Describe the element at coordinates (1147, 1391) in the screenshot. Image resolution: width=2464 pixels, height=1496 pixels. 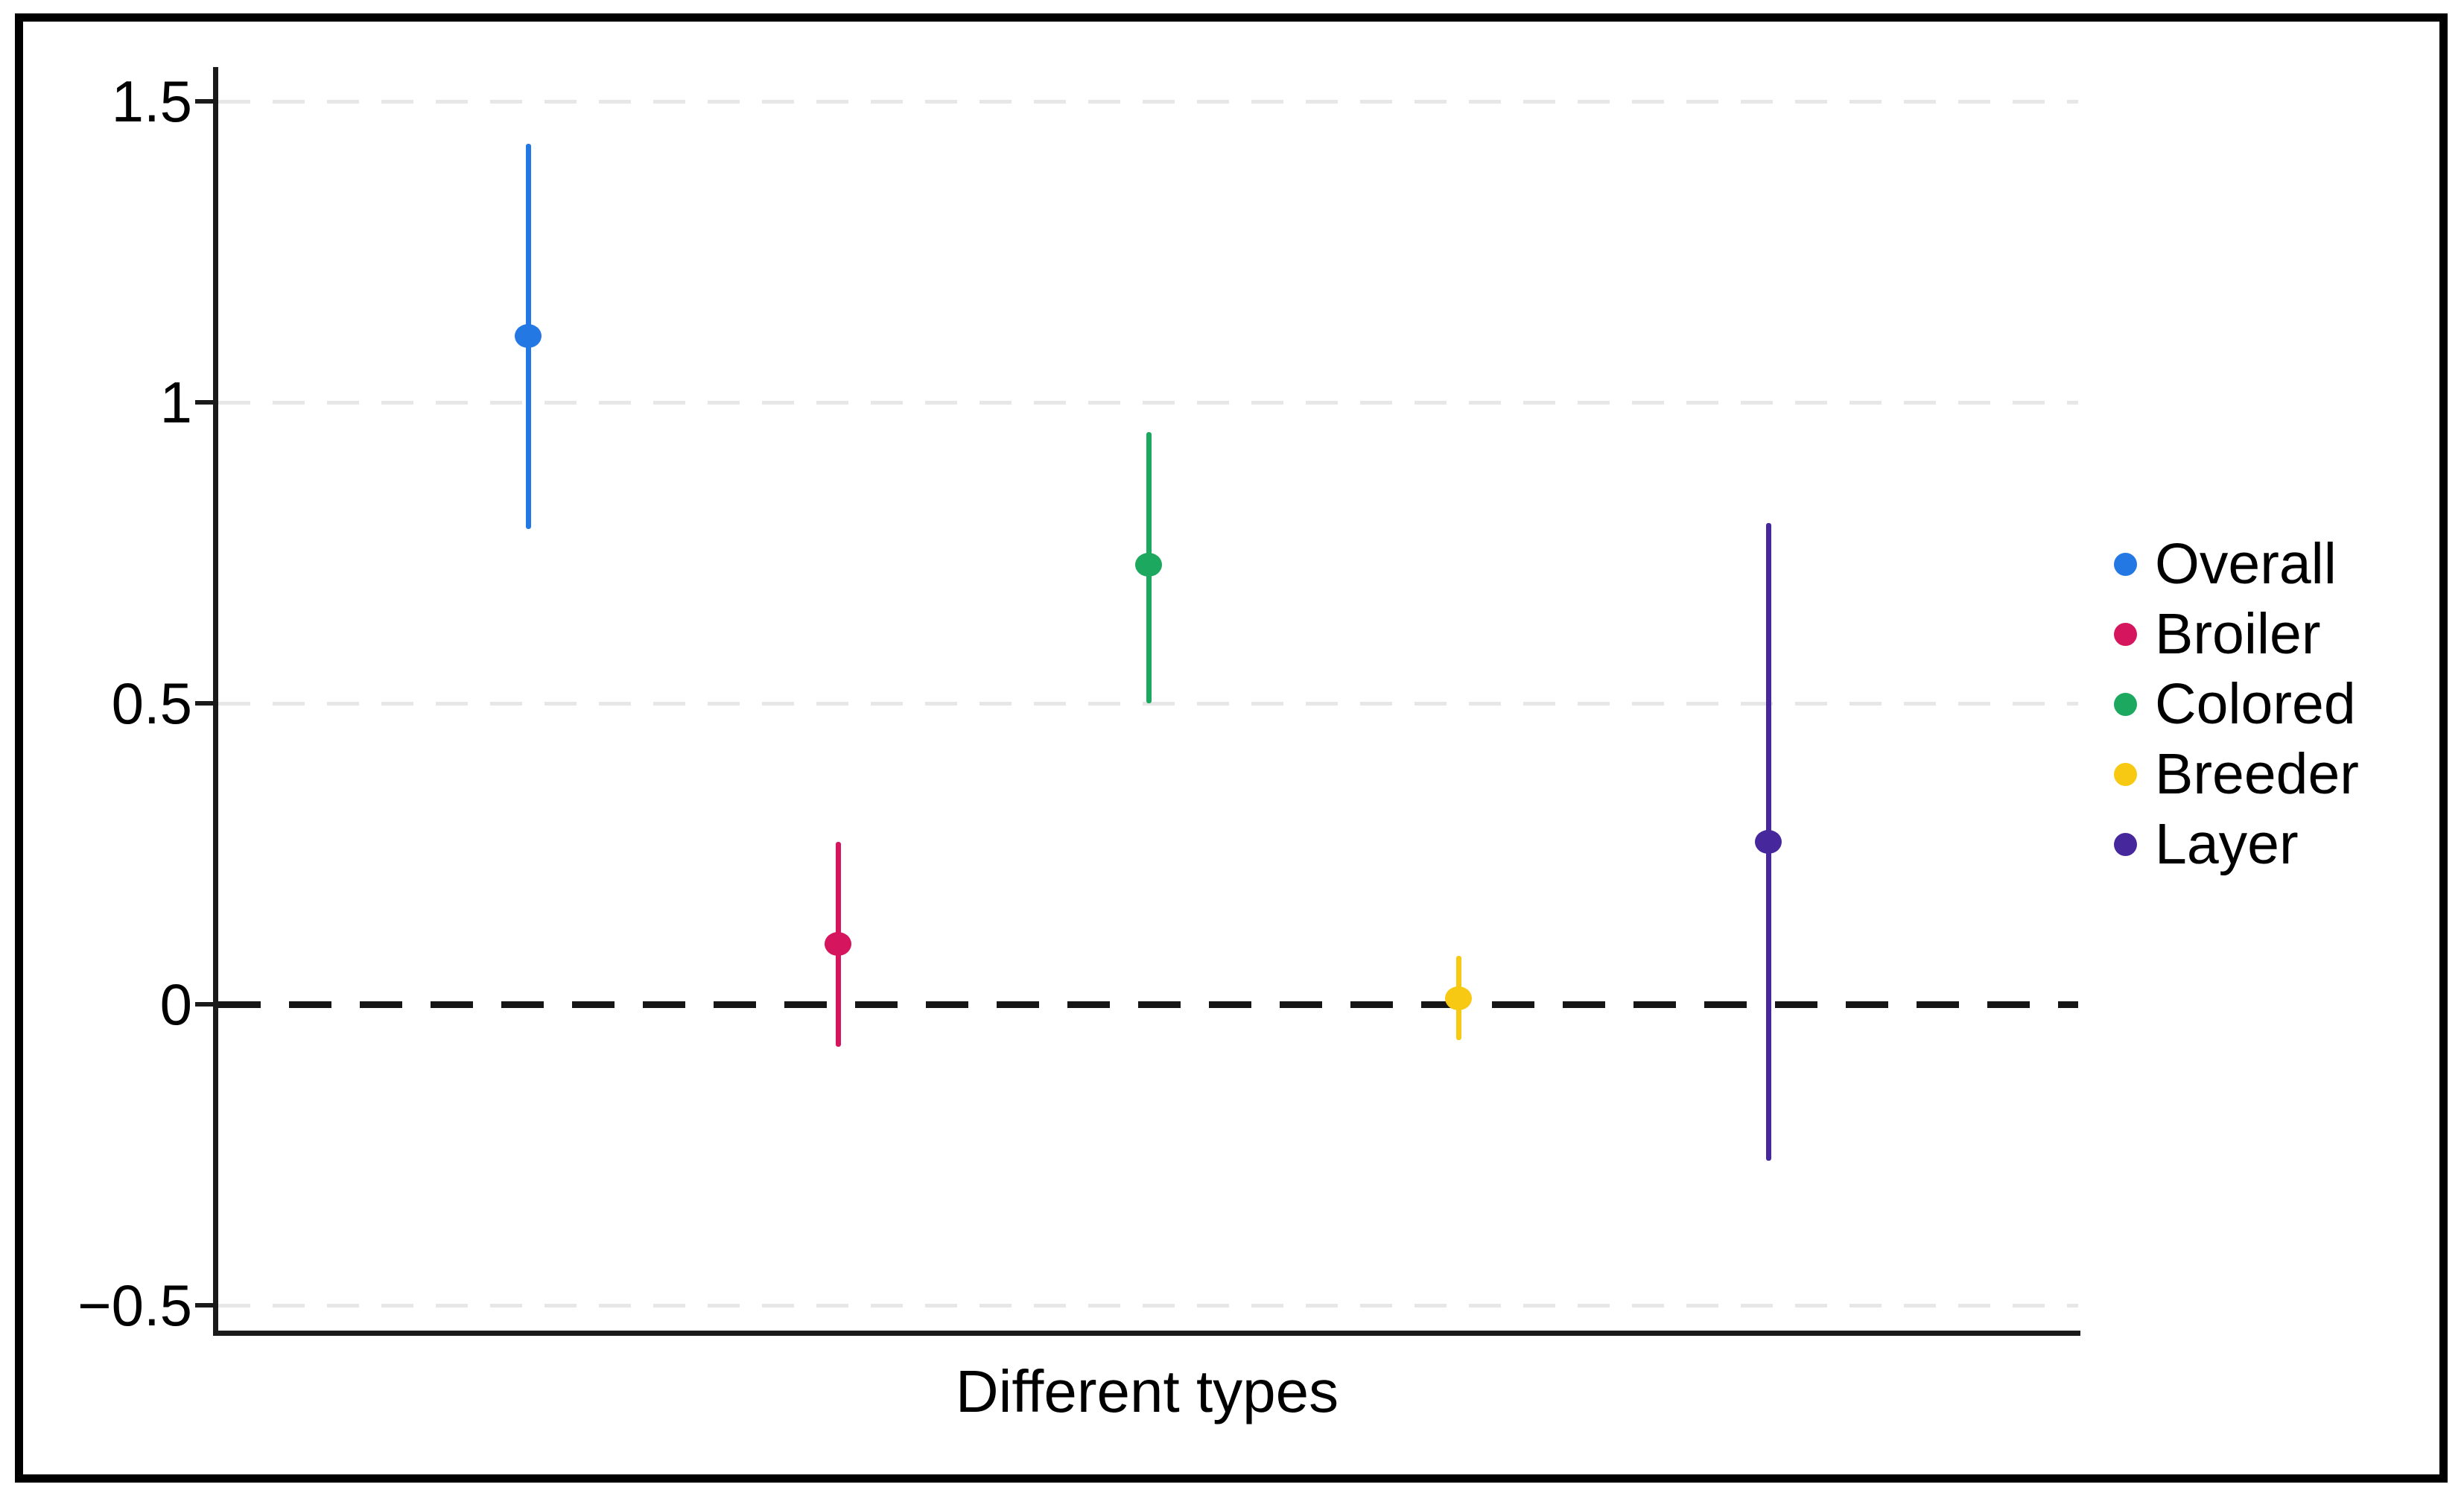
I see `x-axis-title: Different types` at that location.